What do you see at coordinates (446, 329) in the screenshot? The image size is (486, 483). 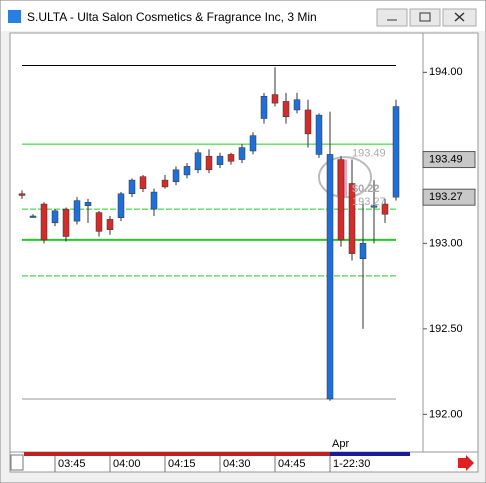 I see `y-tick-label: 192.50` at bounding box center [446, 329].